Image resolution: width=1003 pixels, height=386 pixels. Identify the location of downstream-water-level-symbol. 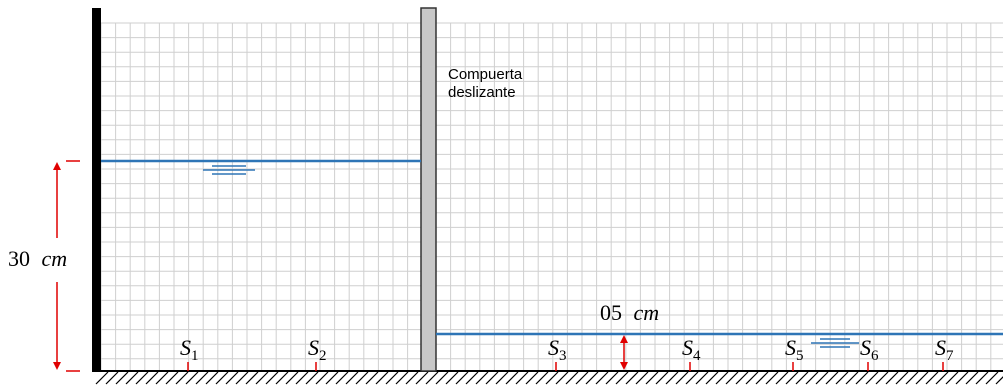
(835, 343).